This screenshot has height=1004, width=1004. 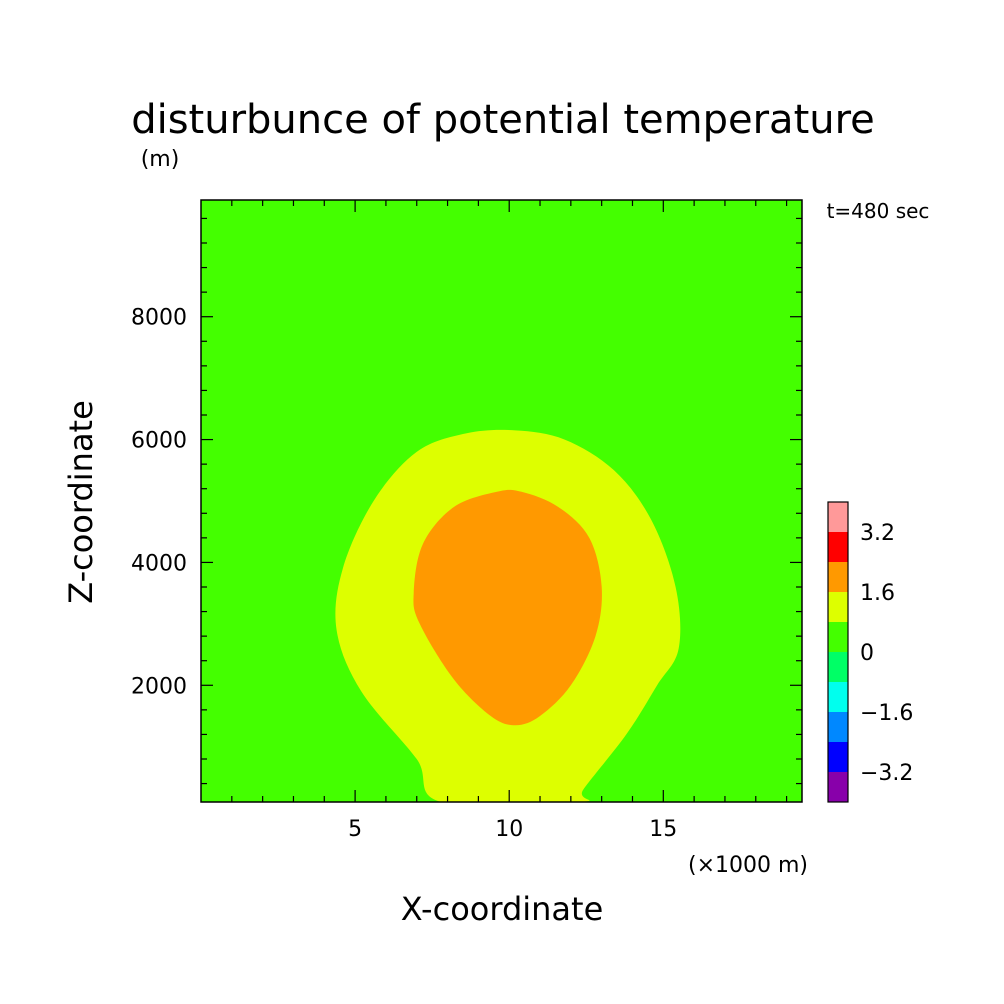 What do you see at coordinates (160, 159) in the screenshot?
I see `chart-subtitle: (m)` at bounding box center [160, 159].